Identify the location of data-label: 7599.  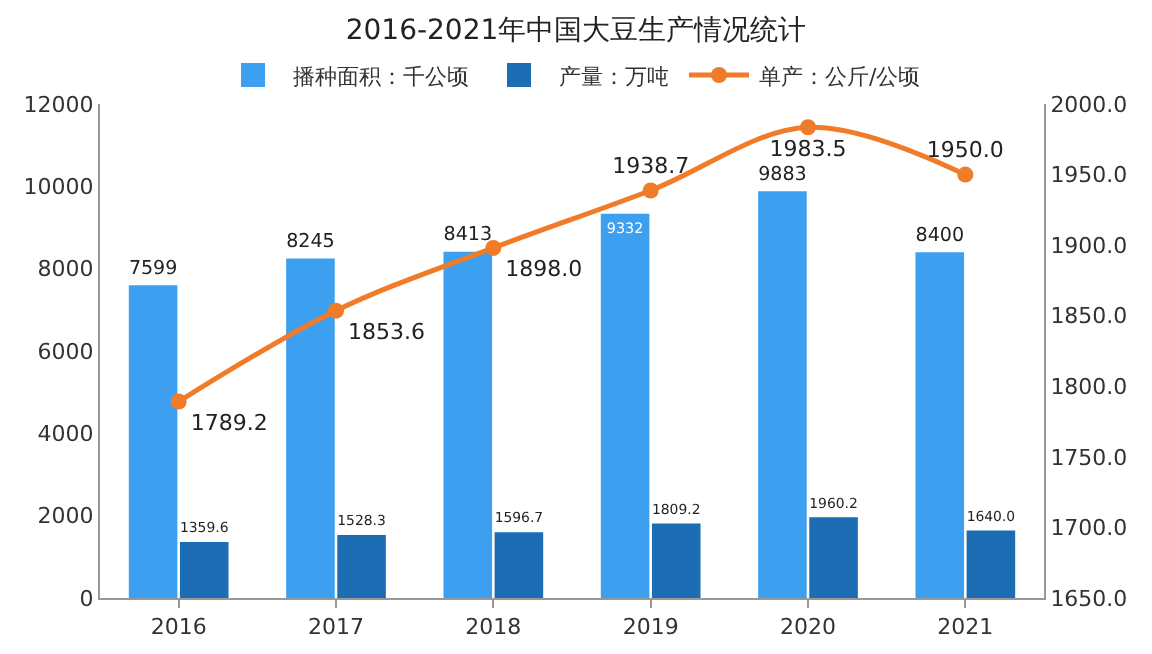
(153, 268).